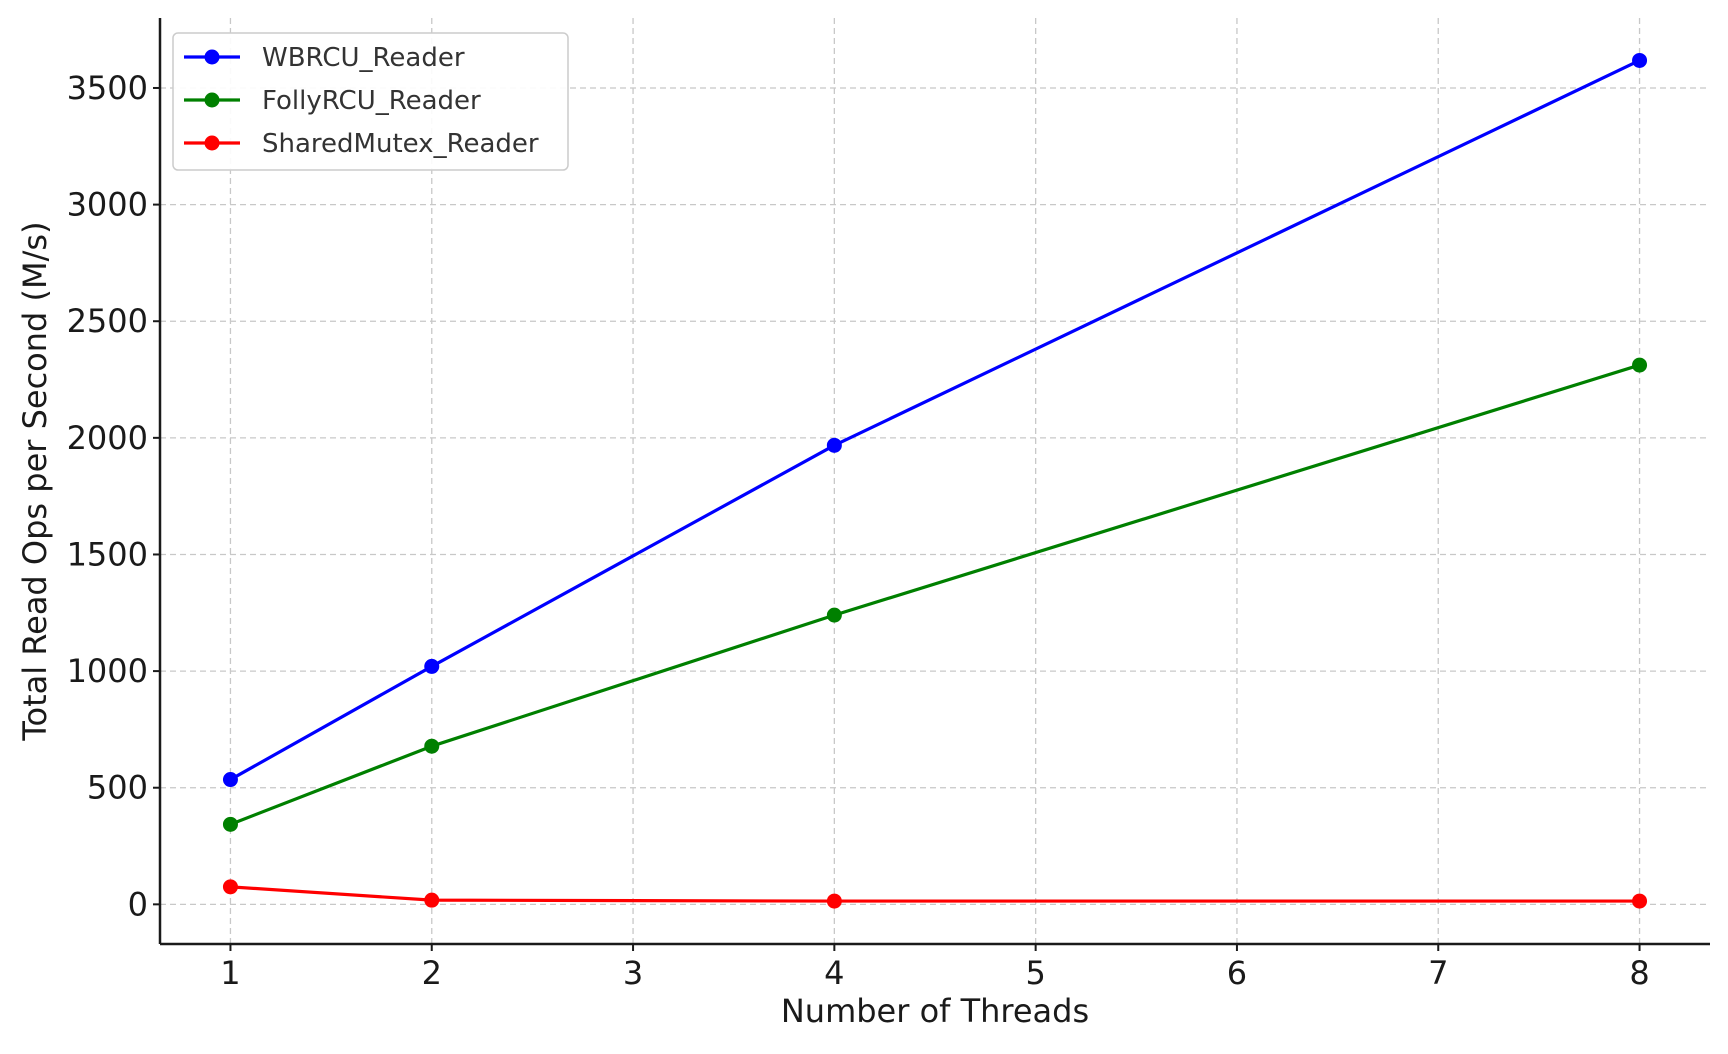  I want to click on x-tick-label: 8, so click(1639, 973).